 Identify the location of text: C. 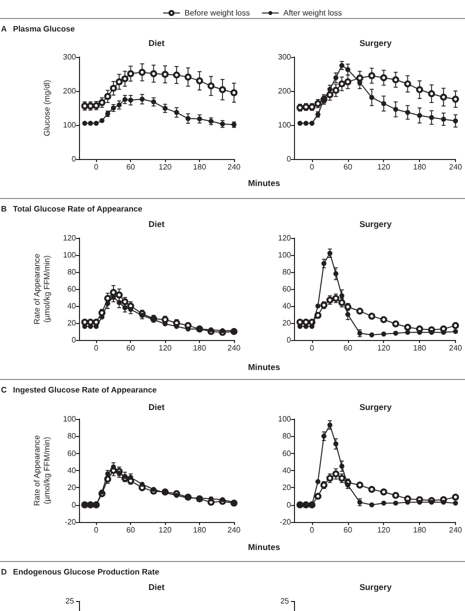
(4, 390).